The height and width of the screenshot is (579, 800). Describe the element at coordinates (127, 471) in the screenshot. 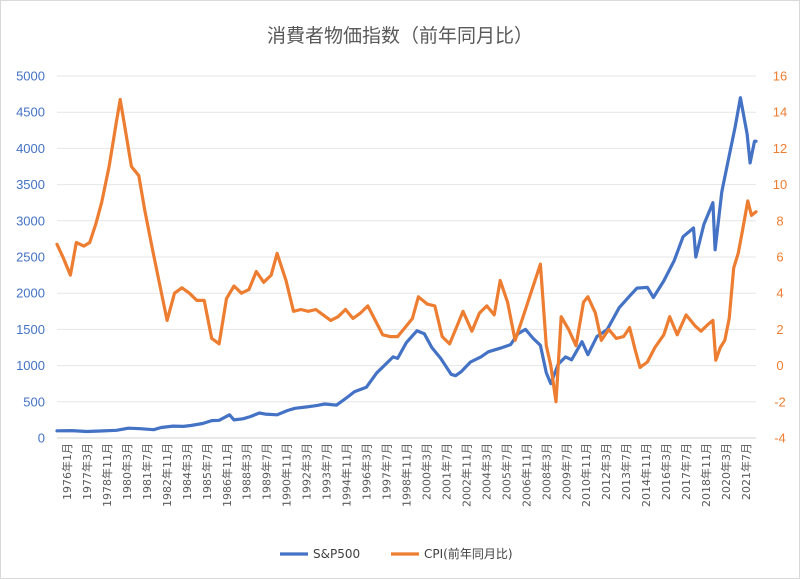

I see `x-tick-label: 1980年3月` at that location.